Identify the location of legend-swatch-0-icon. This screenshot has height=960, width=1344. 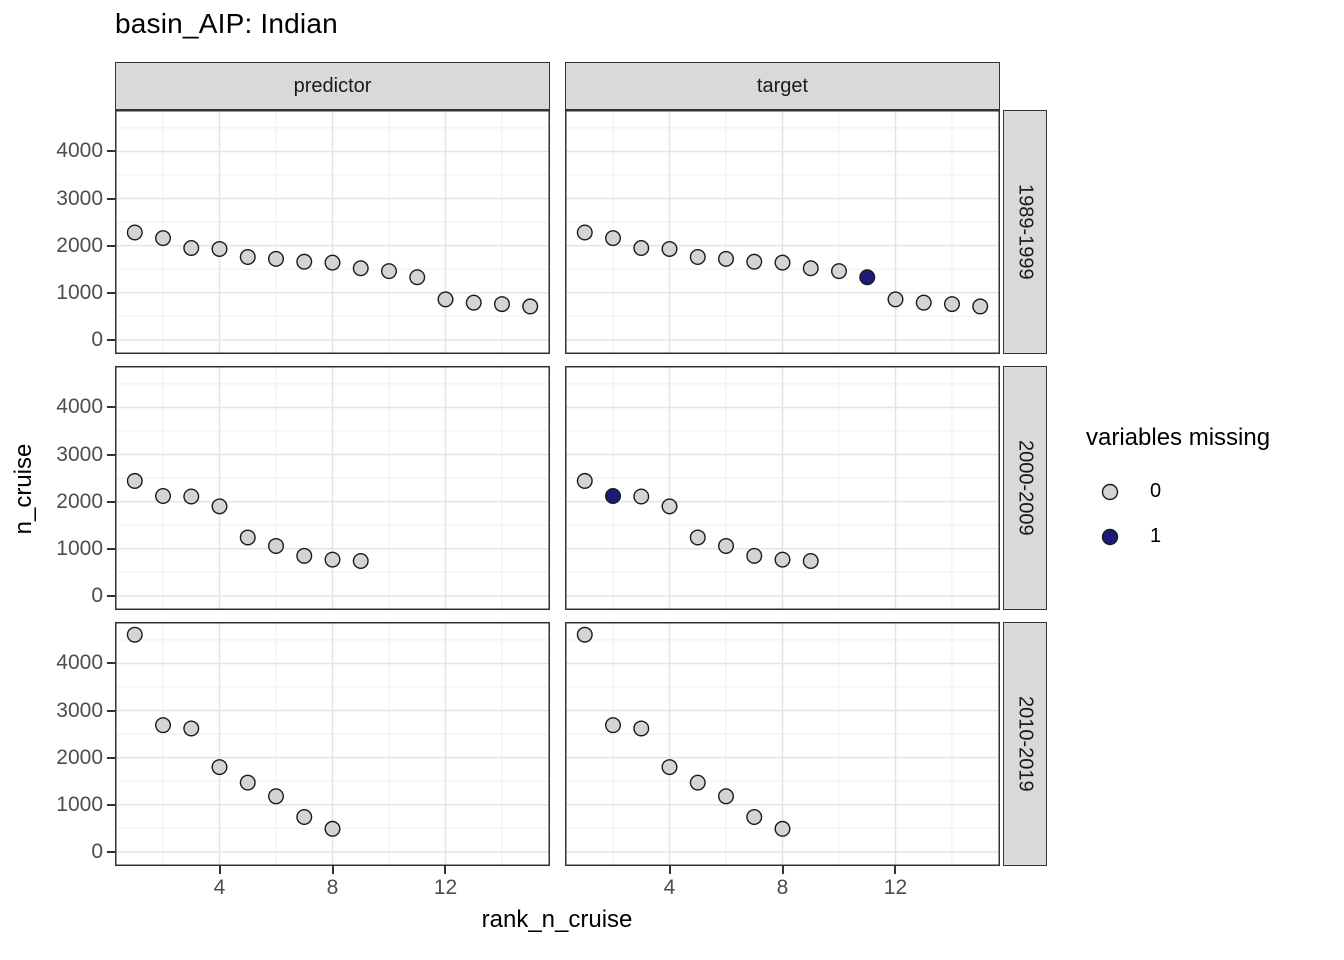
(1110, 491).